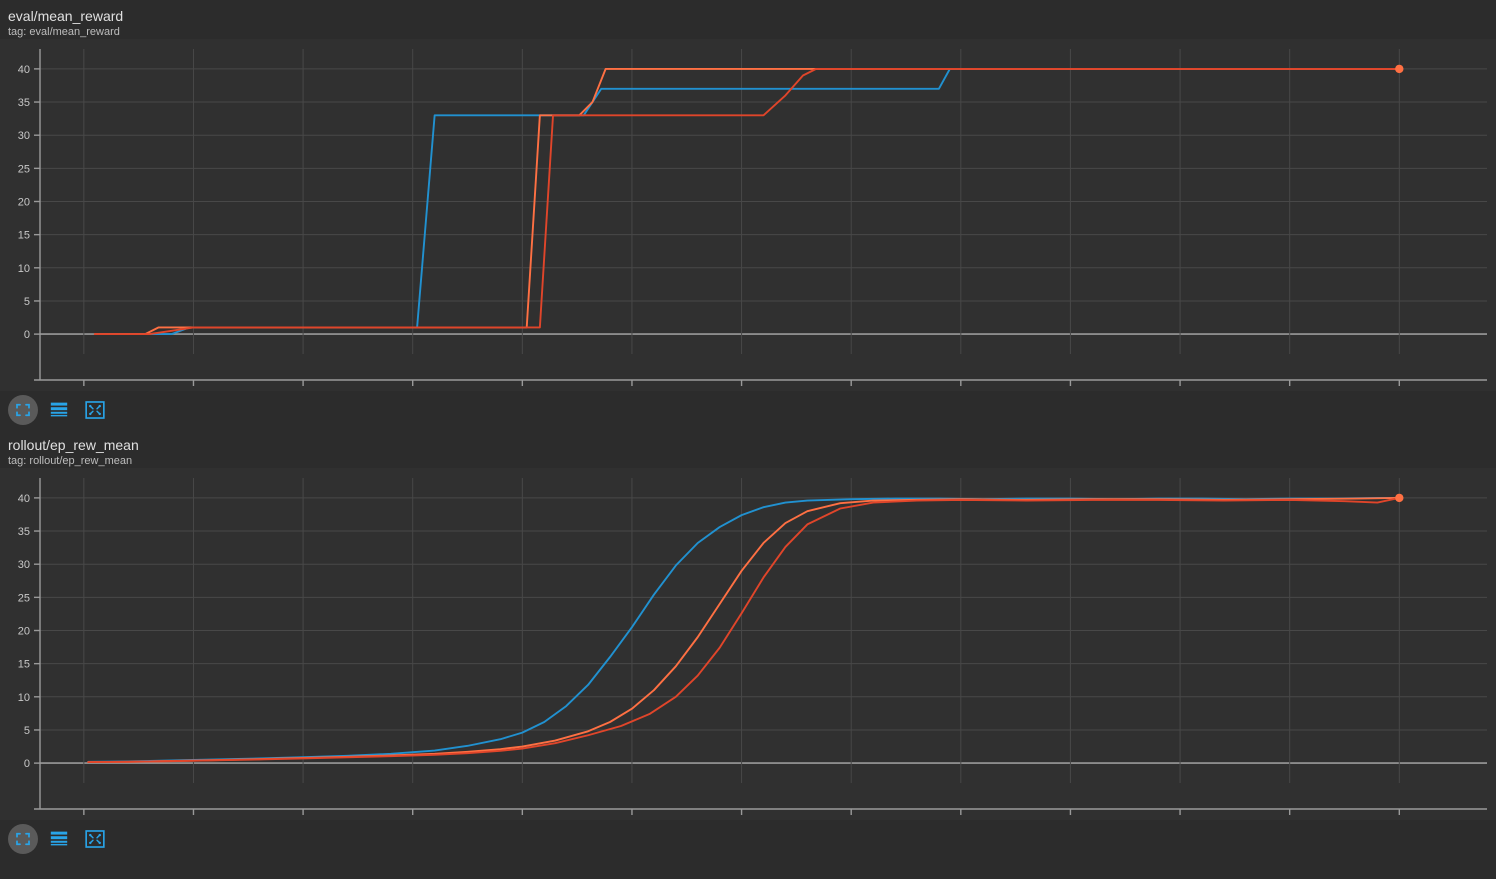 The width and height of the screenshot is (1496, 879). What do you see at coordinates (66, 16) in the screenshot?
I see `page-title: eval/mean_reward` at bounding box center [66, 16].